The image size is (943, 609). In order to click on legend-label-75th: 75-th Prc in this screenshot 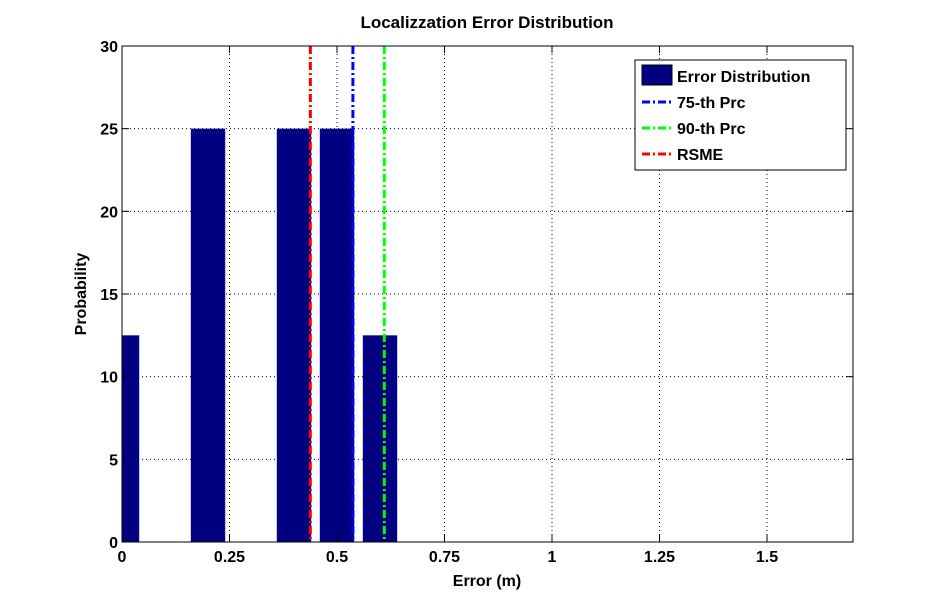, I will do `click(711, 103)`.